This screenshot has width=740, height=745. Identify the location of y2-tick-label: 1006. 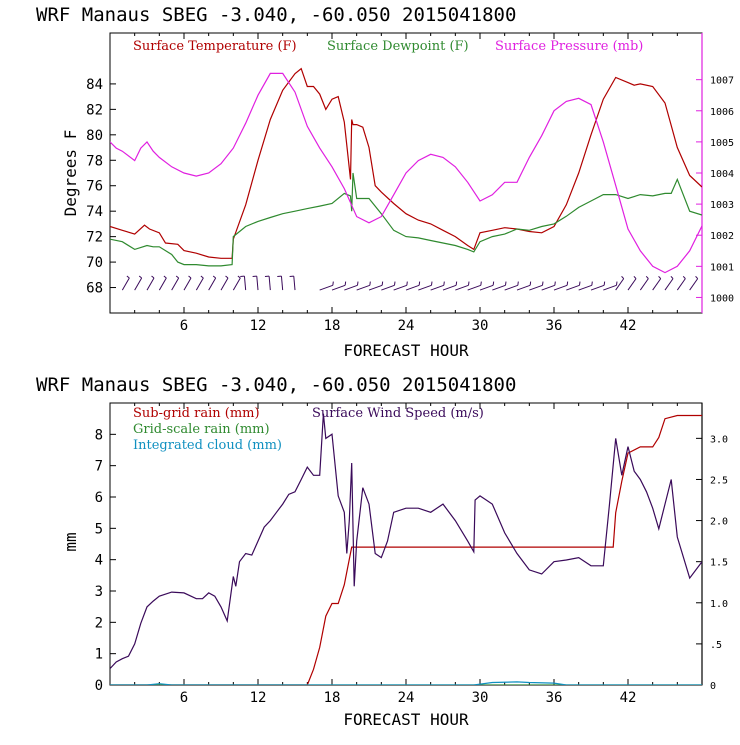
(722, 112).